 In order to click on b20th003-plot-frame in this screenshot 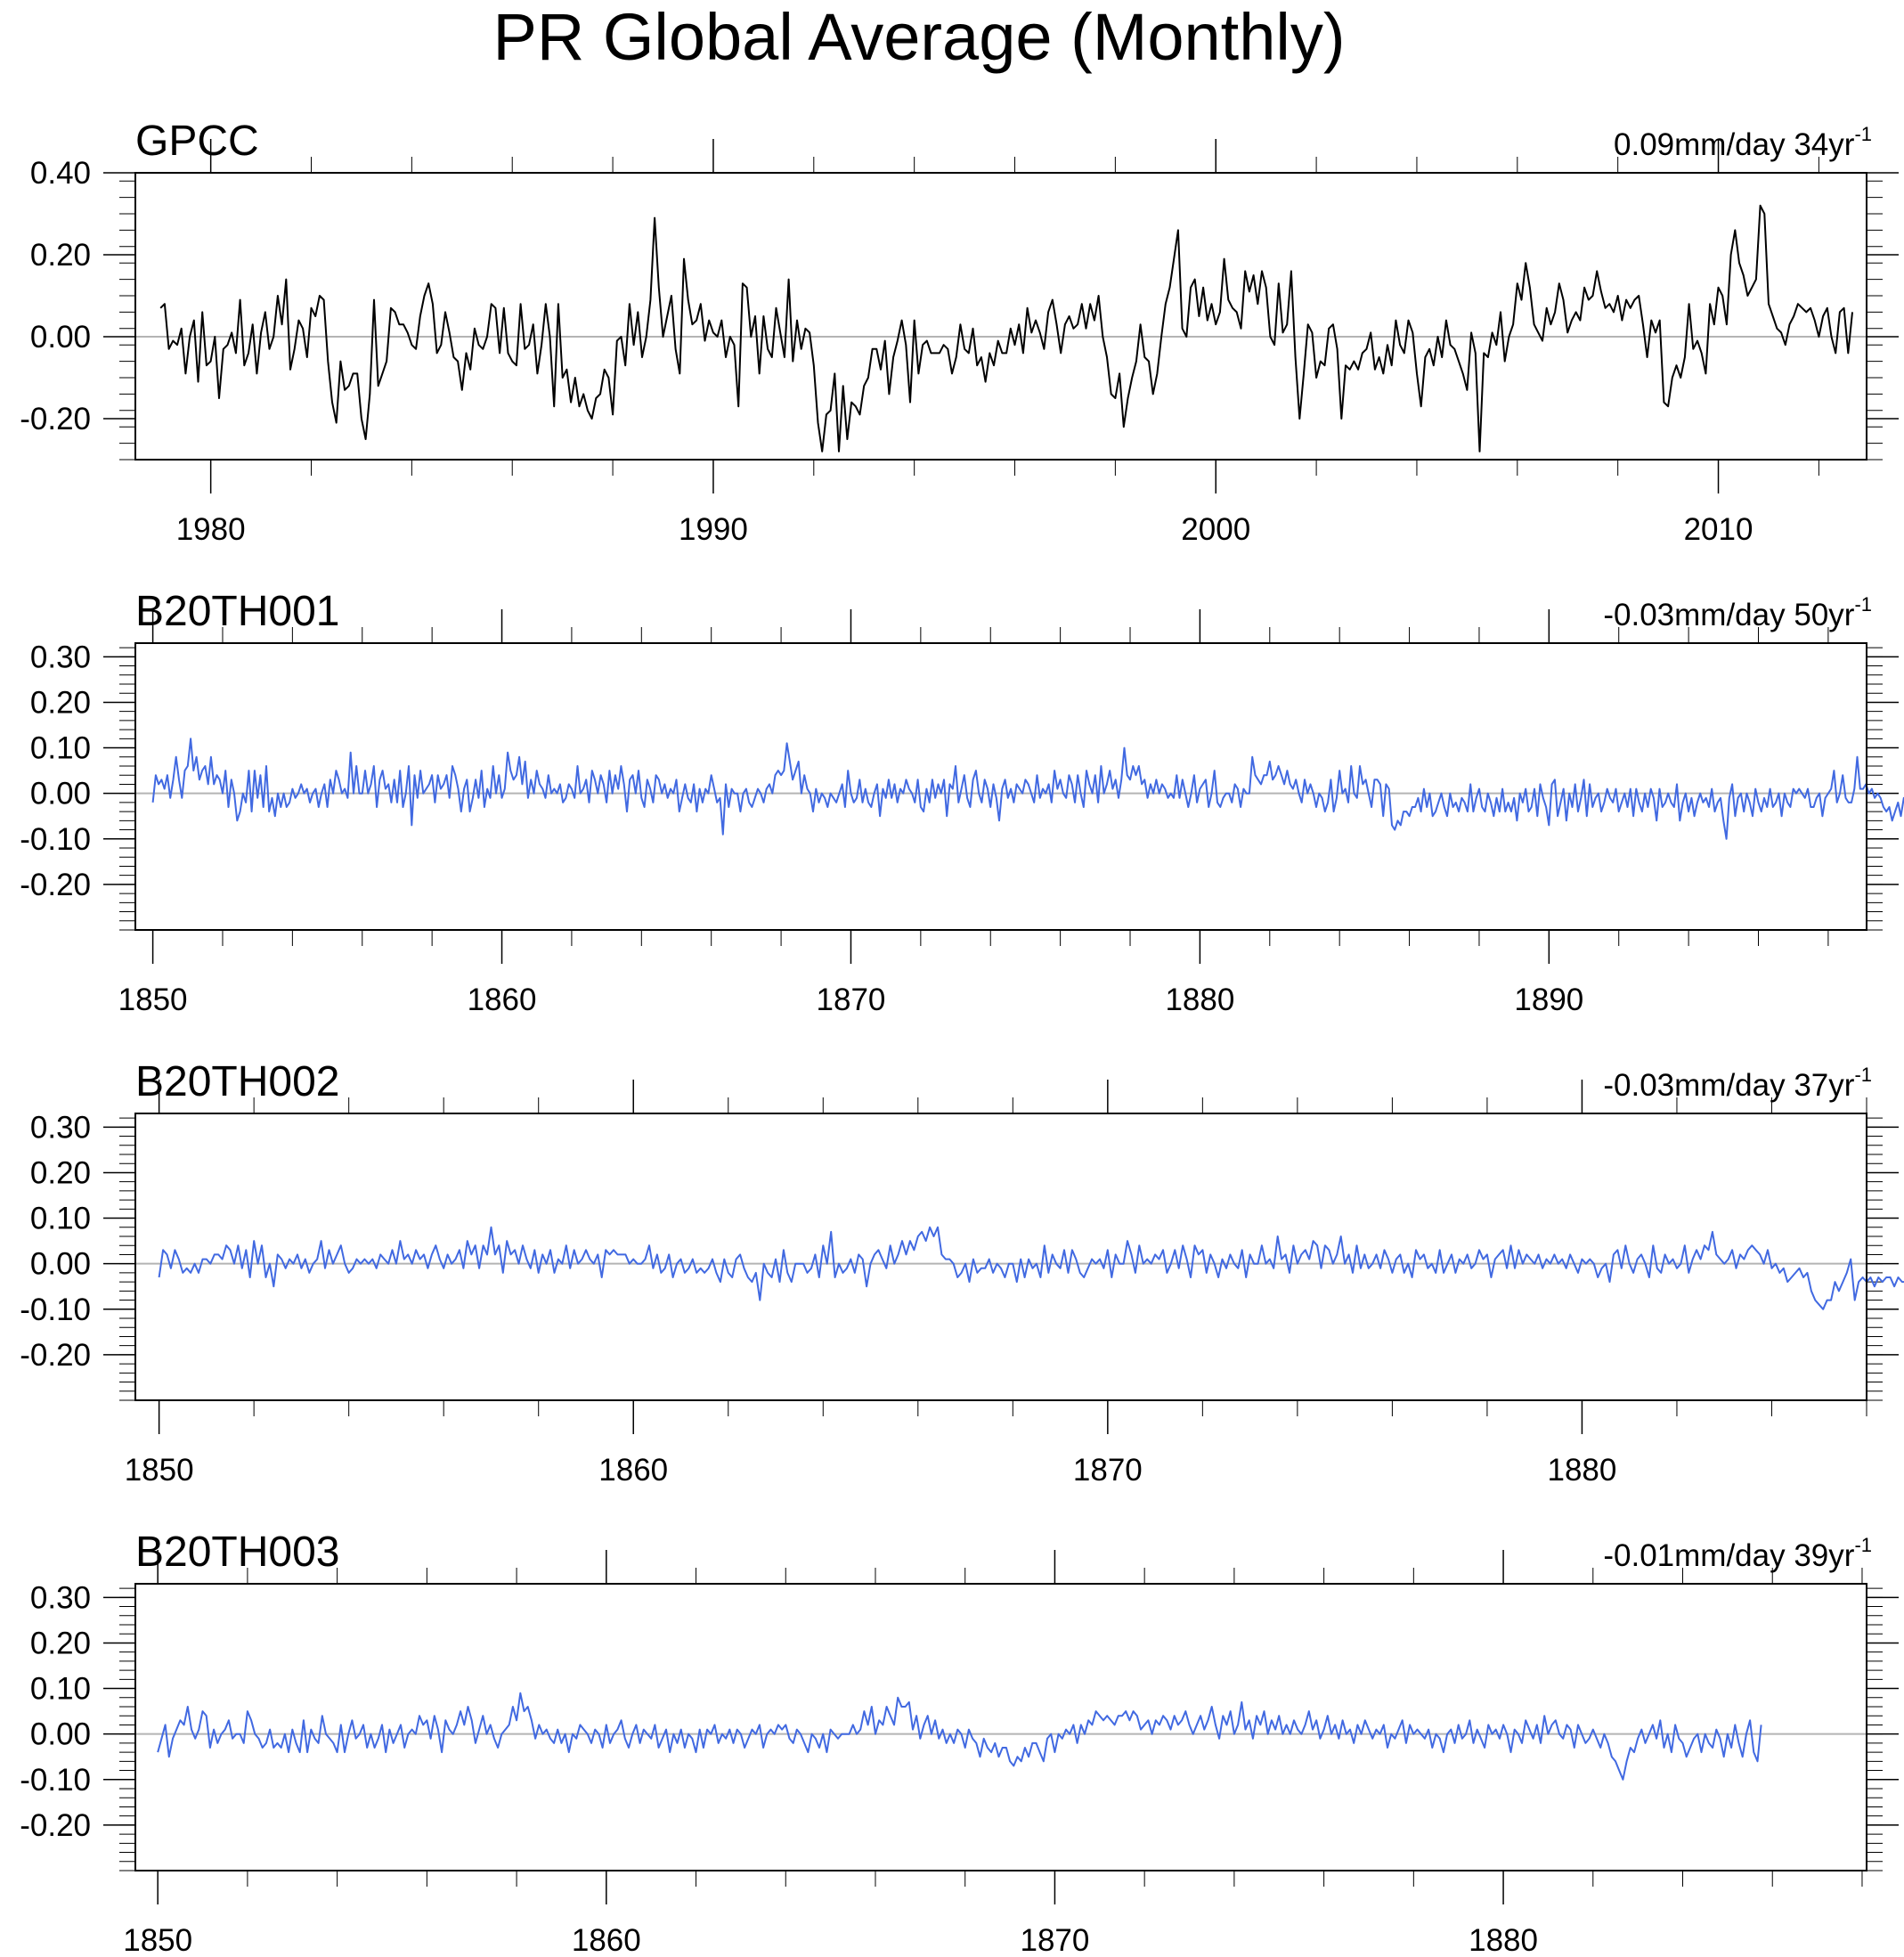, I will do `click(1000, 1727)`.